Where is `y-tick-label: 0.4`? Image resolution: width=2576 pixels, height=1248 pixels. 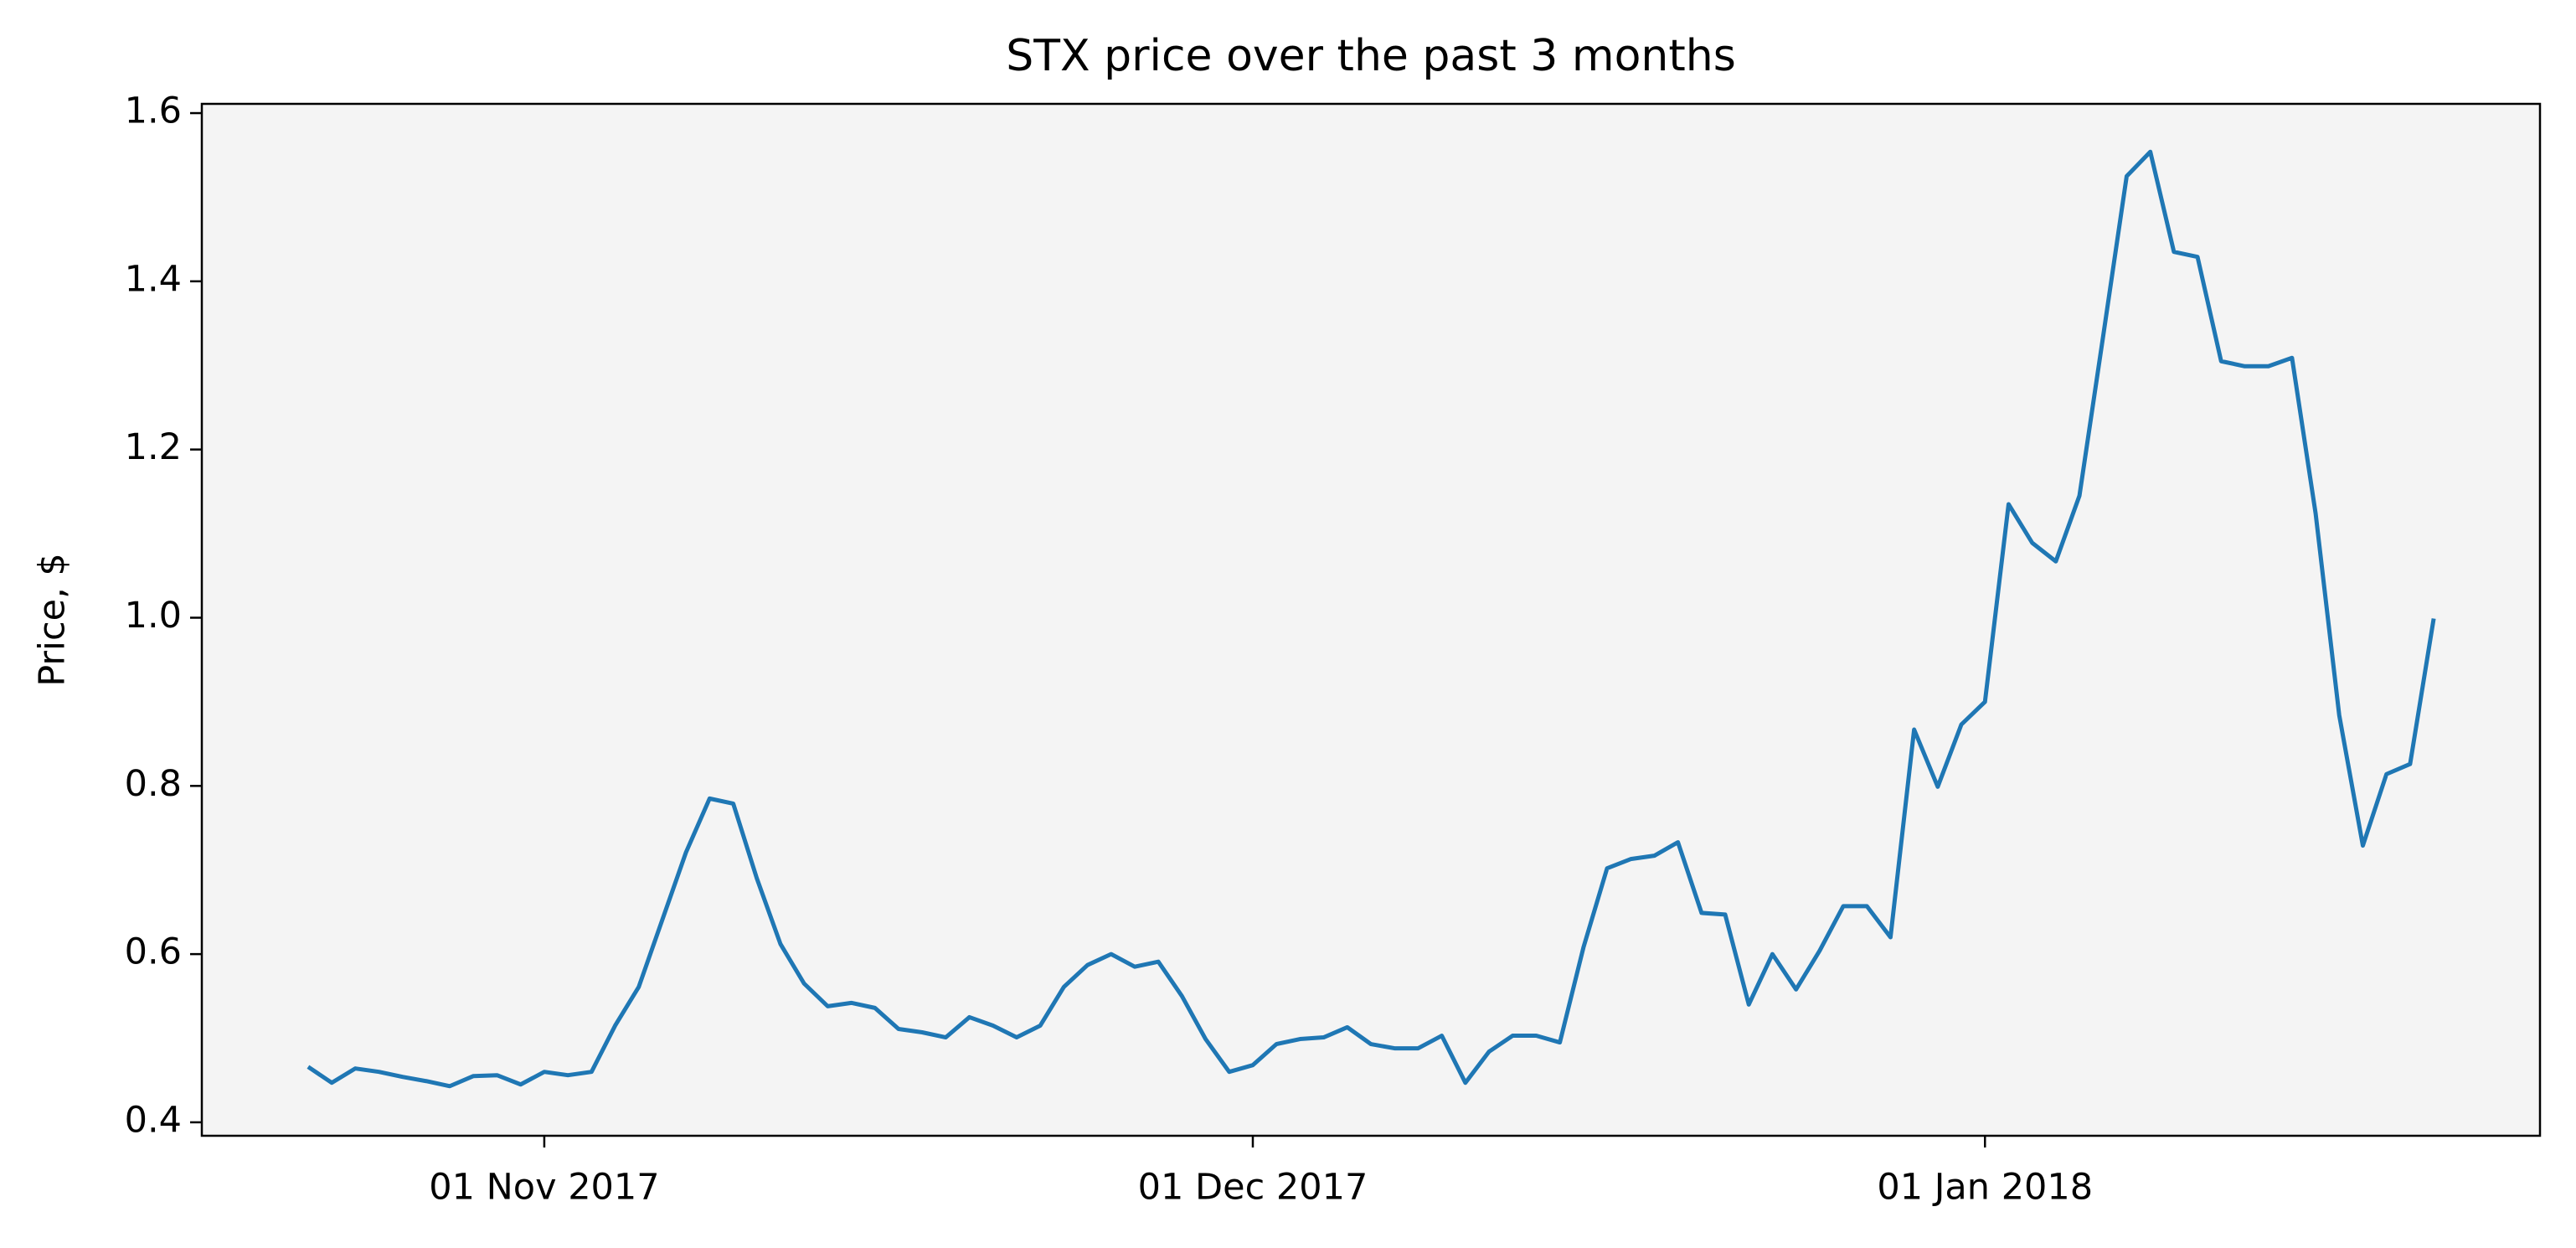 y-tick-label: 0.4 is located at coordinates (153, 1120).